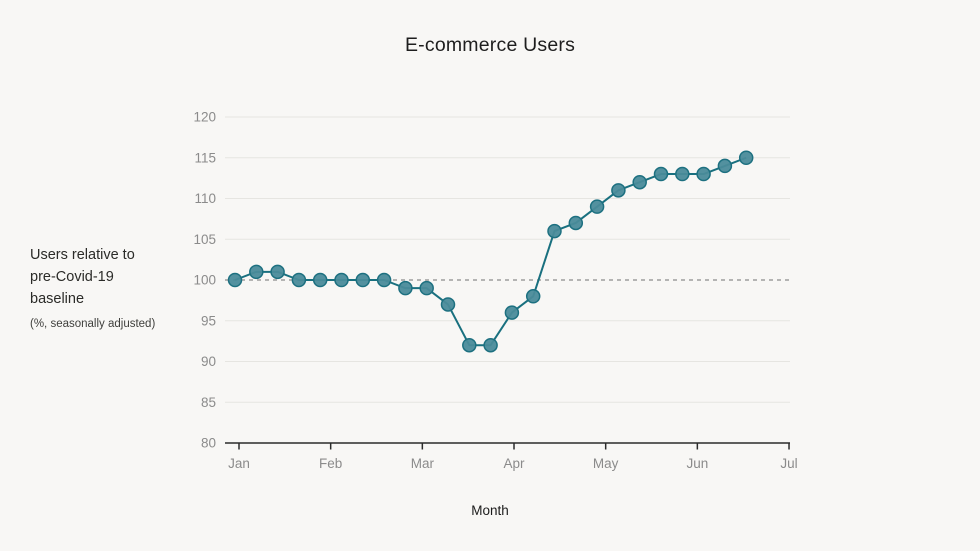  What do you see at coordinates (208, 361) in the screenshot?
I see `y-tick-label: 90` at bounding box center [208, 361].